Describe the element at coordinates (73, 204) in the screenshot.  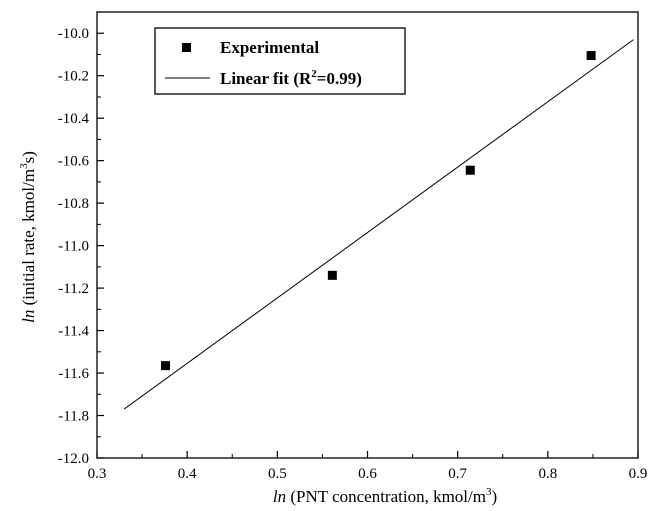
I see `y-tick-label: -10.8` at that location.